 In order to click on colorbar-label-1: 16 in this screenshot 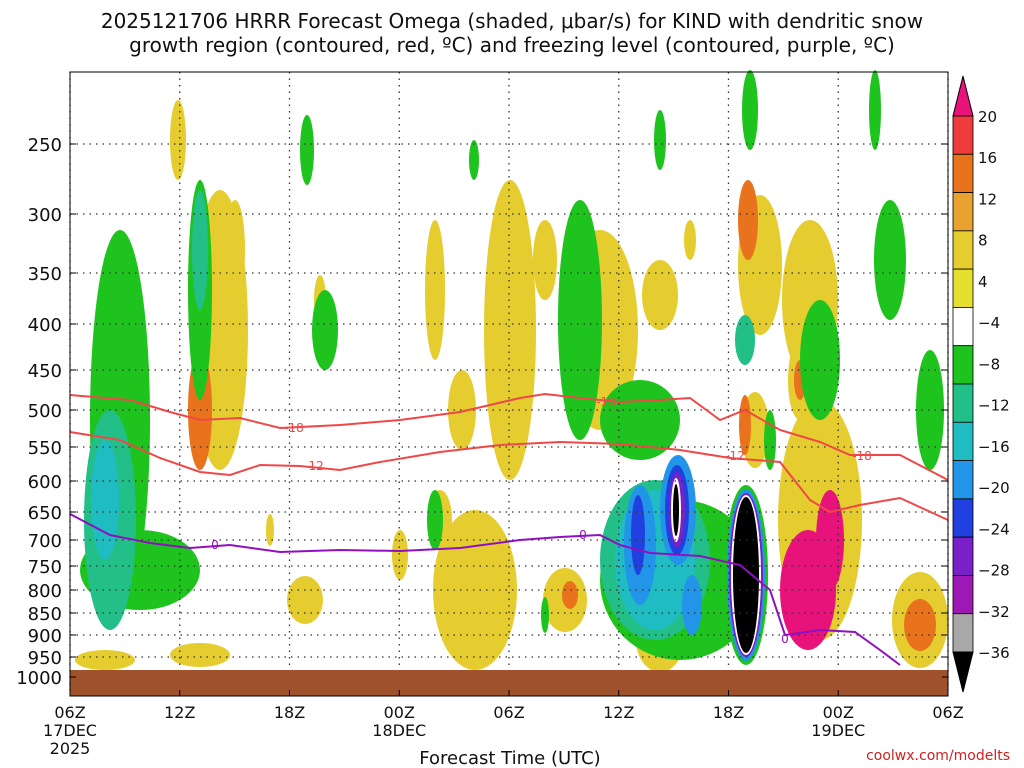, I will do `click(987, 158)`.